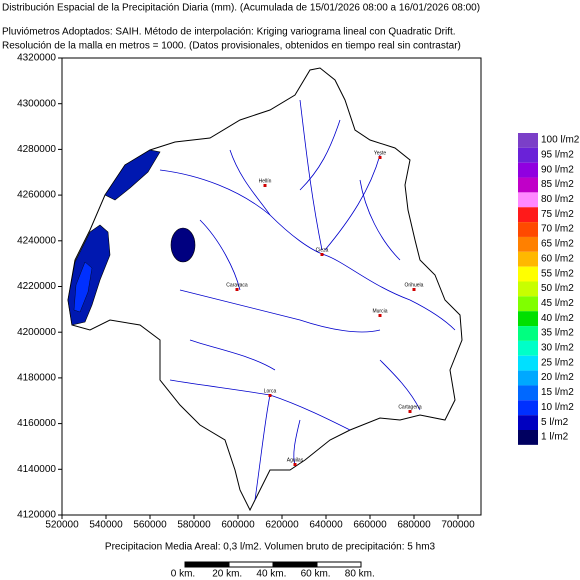 This screenshot has height=580, width=580. I want to click on x-tick-label: 680000, so click(414, 525).